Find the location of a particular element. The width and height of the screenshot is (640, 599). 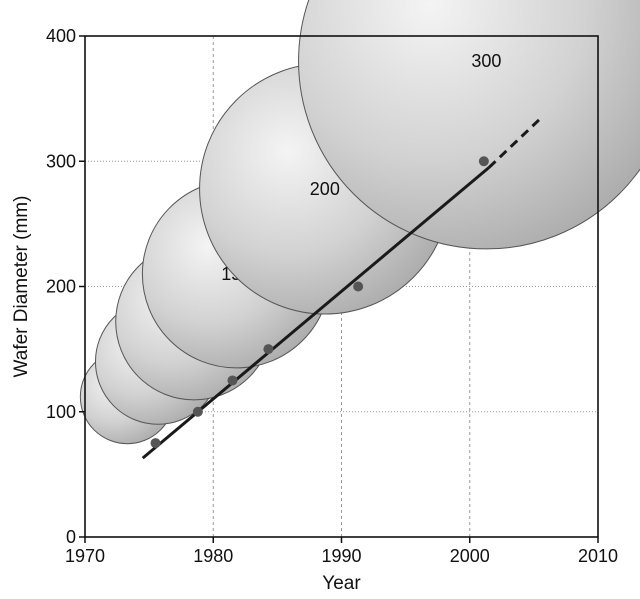

x-tick-label-2010: 2010 is located at coordinates (598, 556).